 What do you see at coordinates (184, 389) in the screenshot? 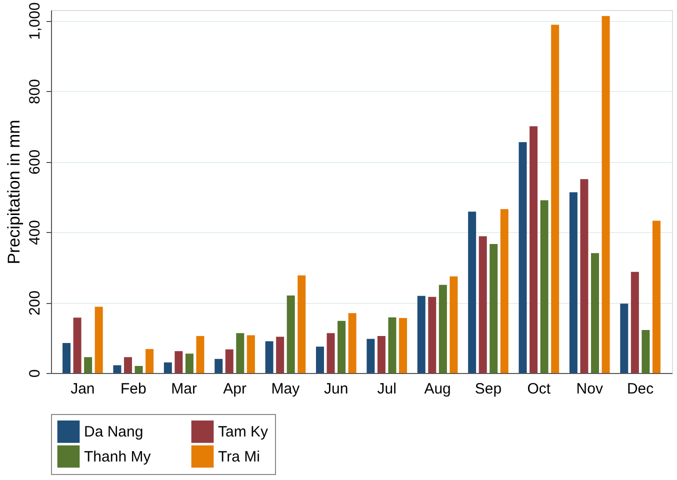
I see `x-tick-label: Mar` at bounding box center [184, 389].